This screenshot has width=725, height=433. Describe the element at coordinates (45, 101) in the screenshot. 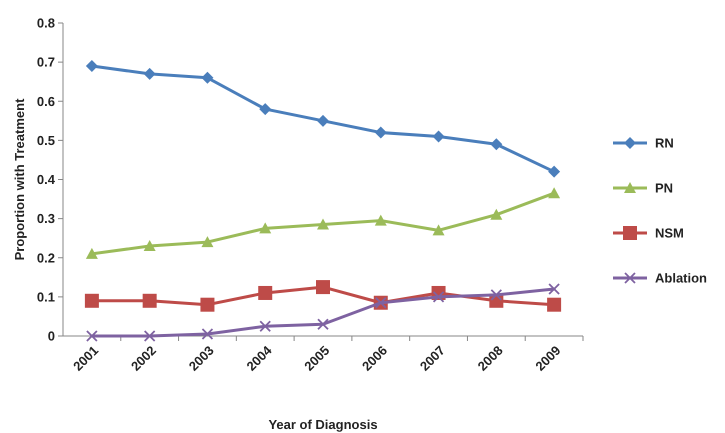

I see `y-tick-label: 0.6` at that location.